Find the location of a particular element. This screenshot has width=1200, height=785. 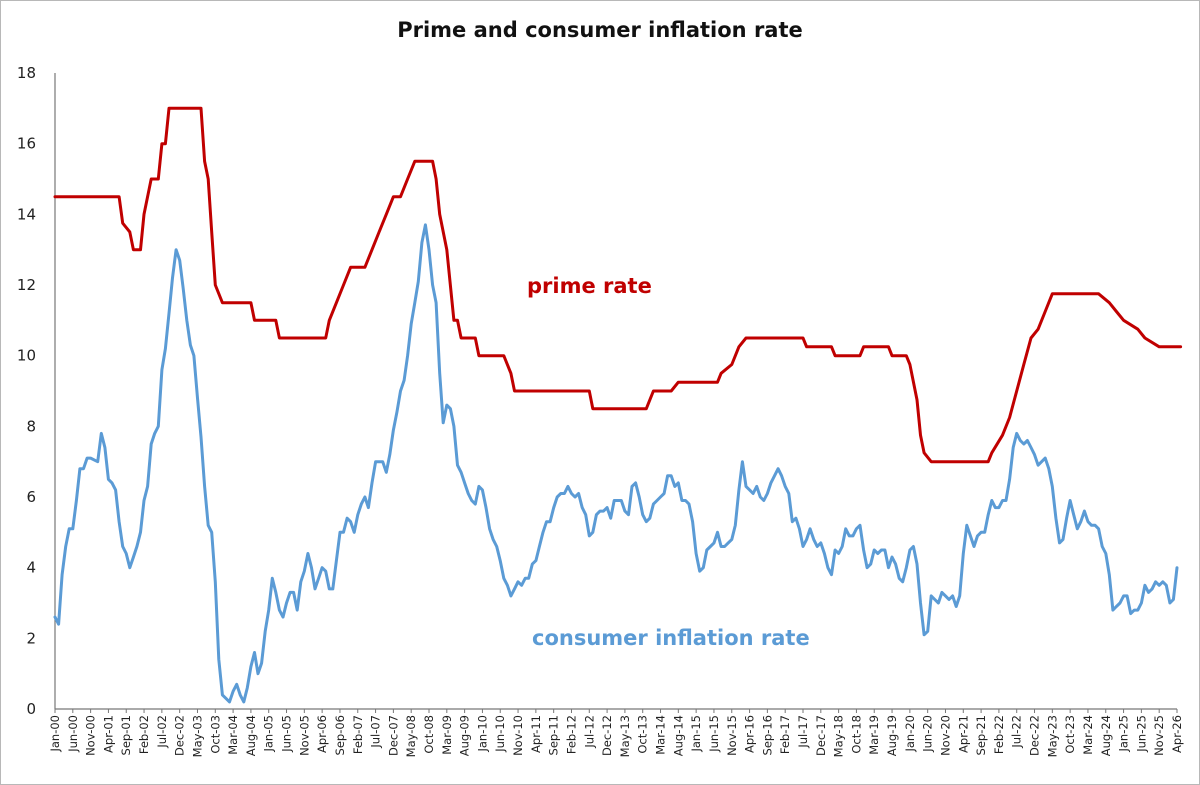

x-tick-label: May-13 is located at coordinates (625, 736).